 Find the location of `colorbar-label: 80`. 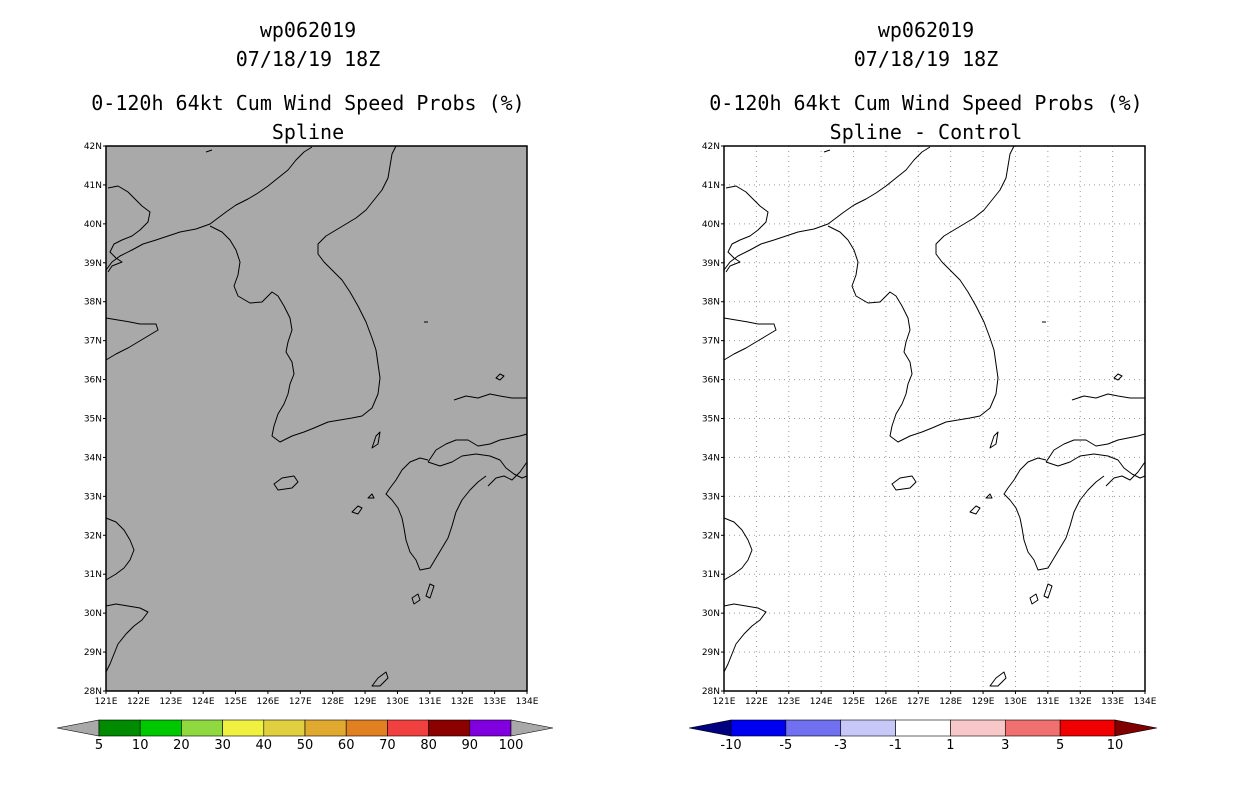

colorbar-label: 80 is located at coordinates (428, 745).